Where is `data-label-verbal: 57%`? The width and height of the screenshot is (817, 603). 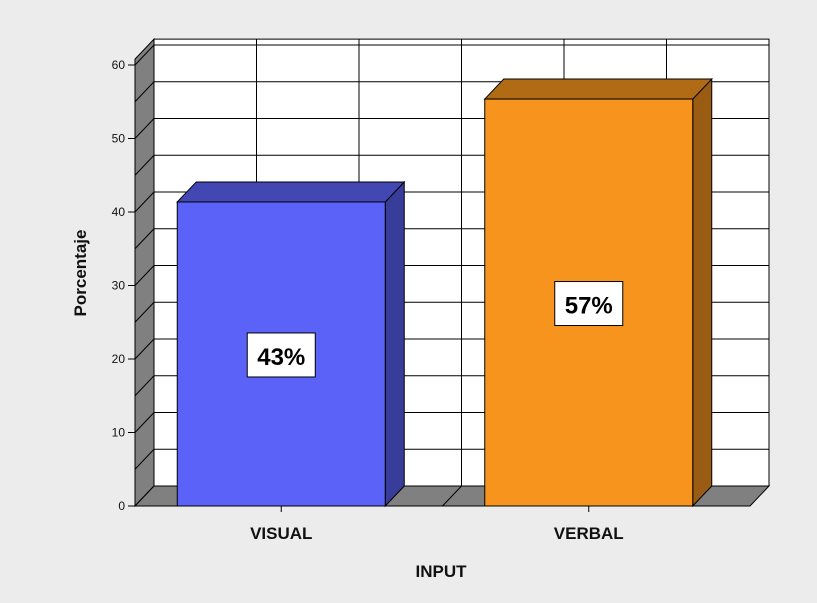 data-label-verbal: 57% is located at coordinates (589, 304).